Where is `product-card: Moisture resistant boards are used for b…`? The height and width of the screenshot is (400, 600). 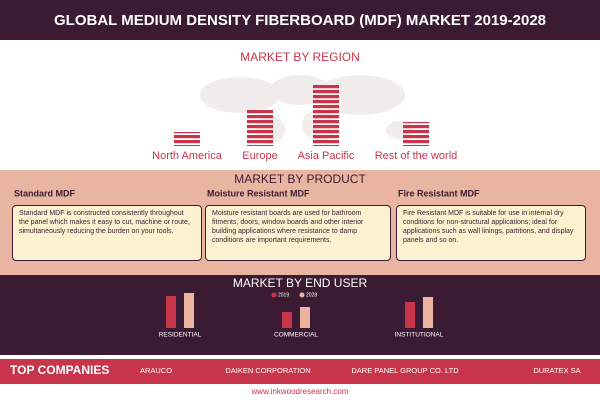
product-card: Moisture resistant boards are used for b… is located at coordinates (298, 233).